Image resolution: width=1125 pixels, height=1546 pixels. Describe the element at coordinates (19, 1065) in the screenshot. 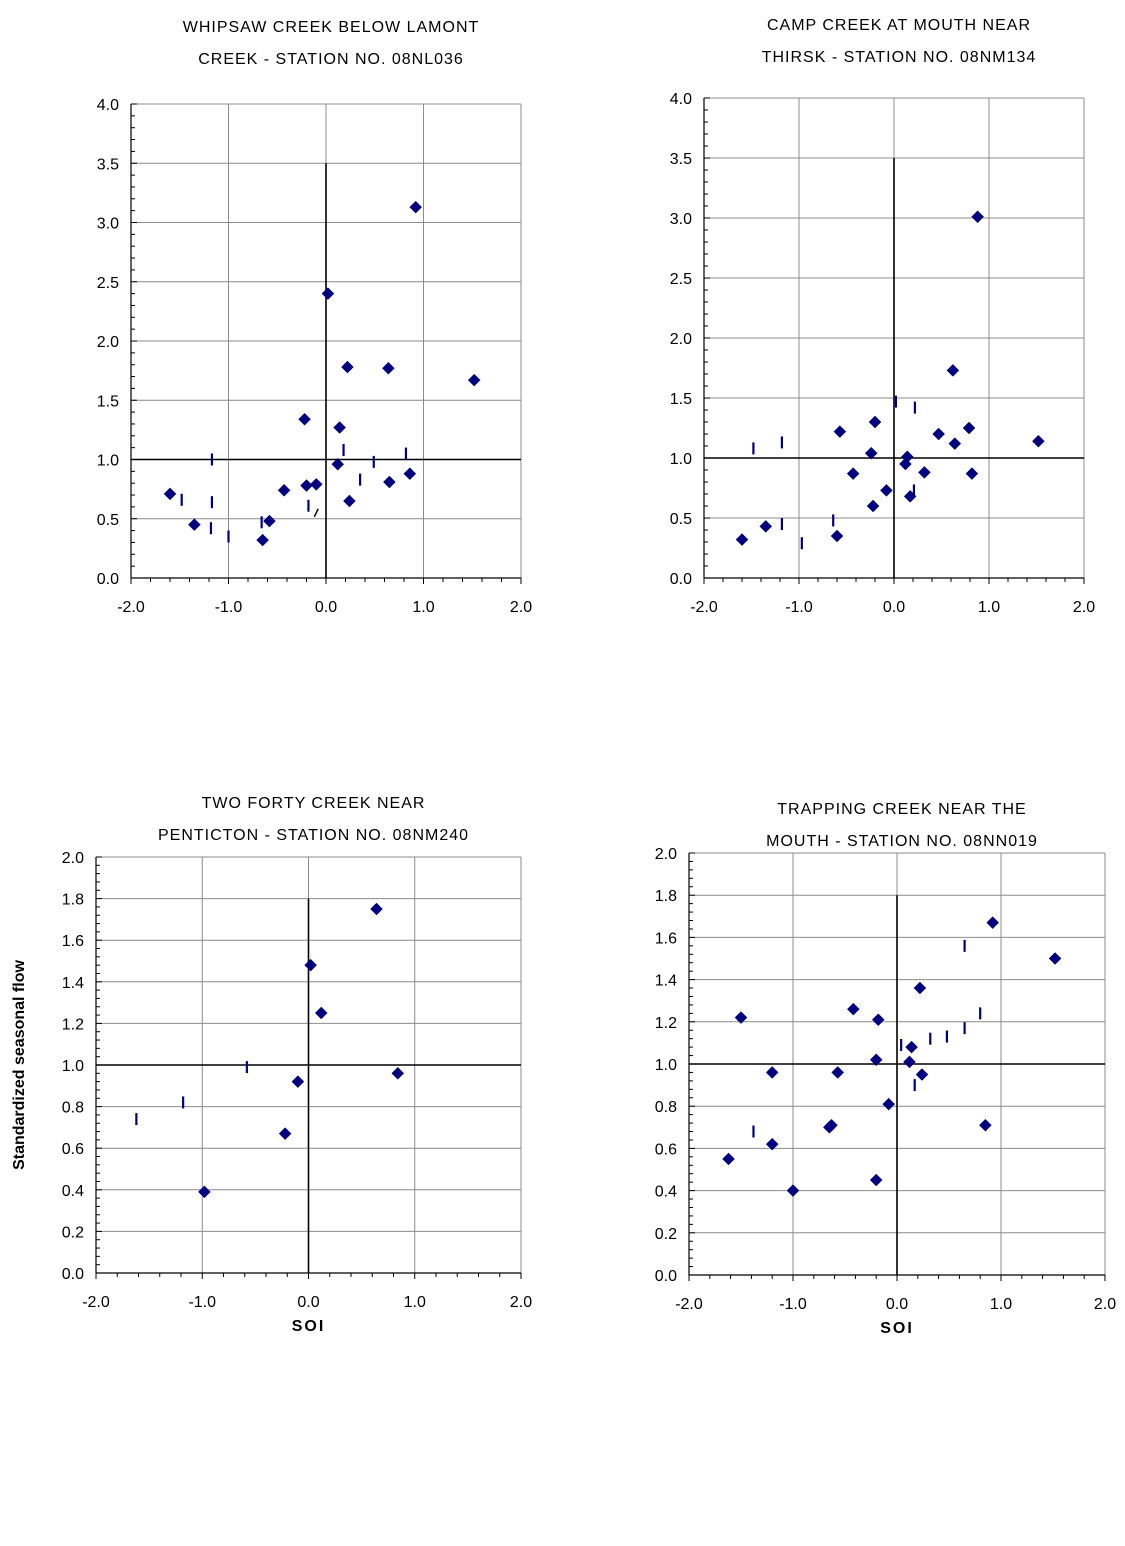

I see `y-axis-title: Standardized seasonal flow` at that location.